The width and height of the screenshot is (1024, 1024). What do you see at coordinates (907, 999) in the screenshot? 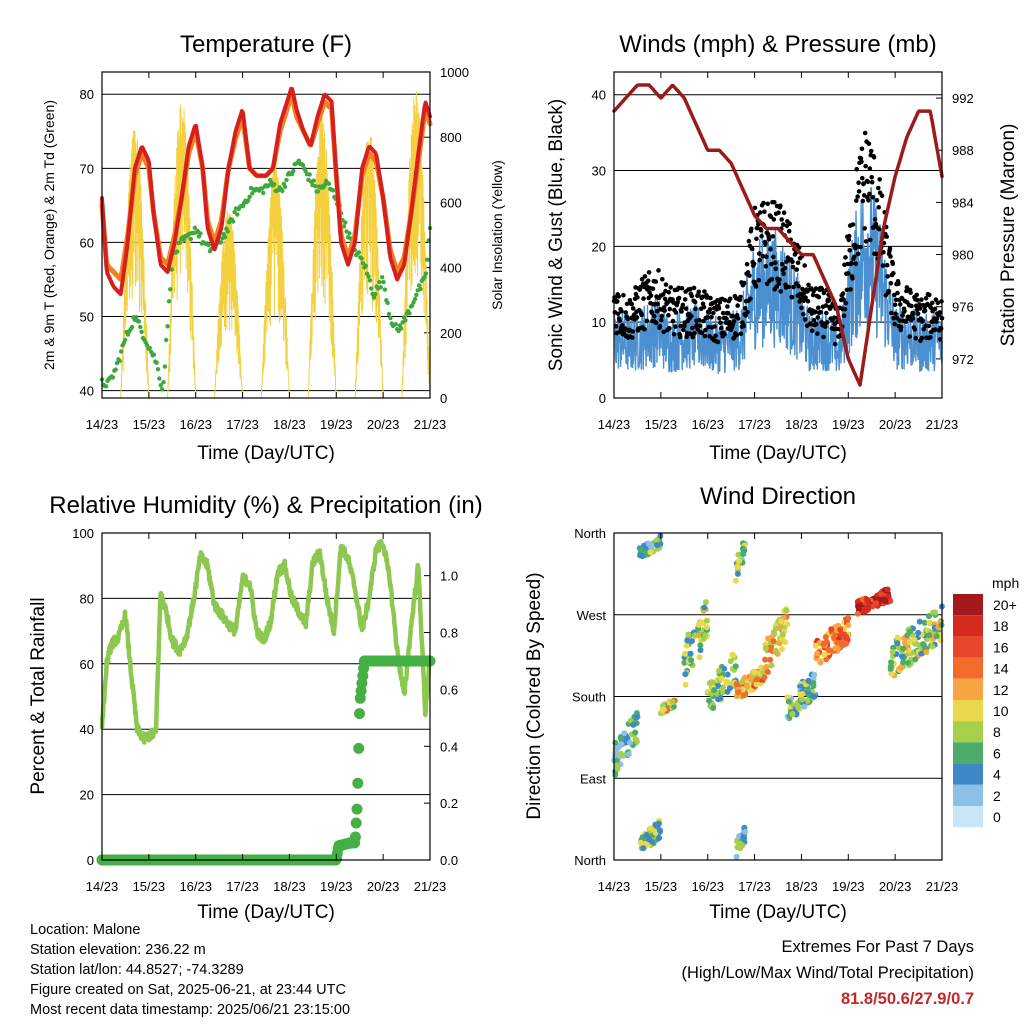
I see `extremes-values: 81.8/50.6/27.9/0.7` at bounding box center [907, 999].